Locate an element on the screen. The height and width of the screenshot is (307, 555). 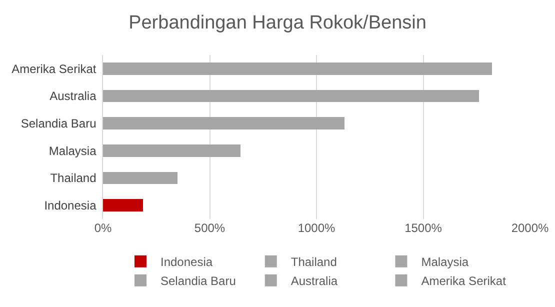
legend-label: Selandia Baru is located at coordinates (198, 281).